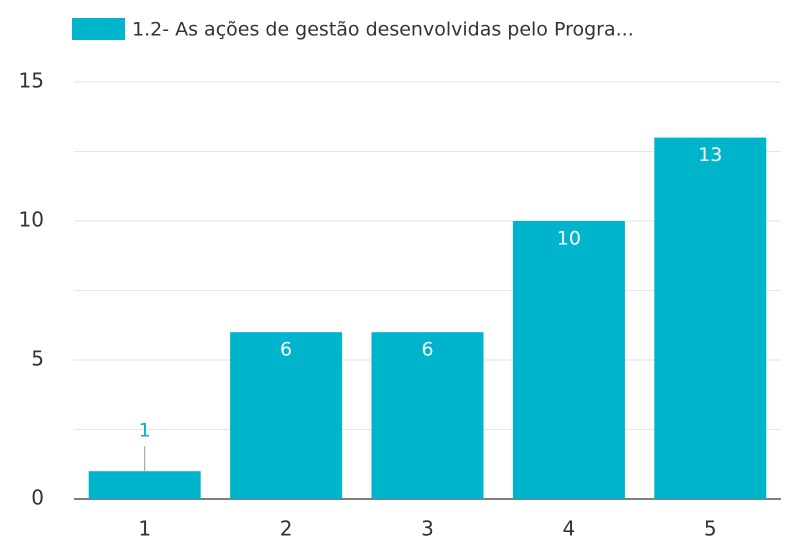 This screenshot has height=545, width=787. What do you see at coordinates (286, 529) in the screenshot?
I see `x-tick-label: 2` at bounding box center [286, 529].